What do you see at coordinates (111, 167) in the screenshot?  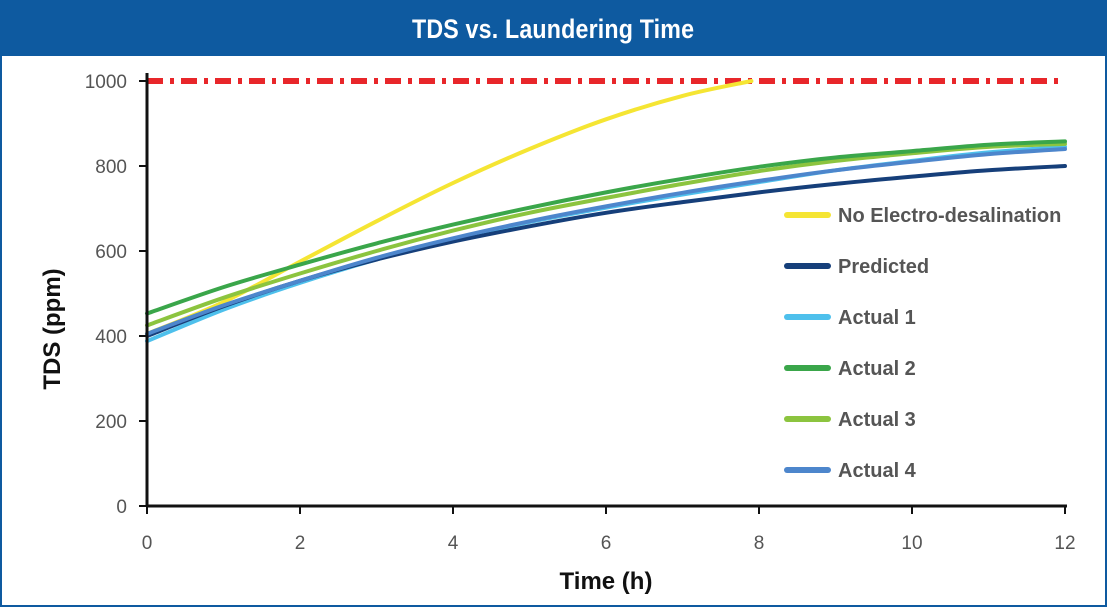 I see `y-tick-label: 800` at bounding box center [111, 167].